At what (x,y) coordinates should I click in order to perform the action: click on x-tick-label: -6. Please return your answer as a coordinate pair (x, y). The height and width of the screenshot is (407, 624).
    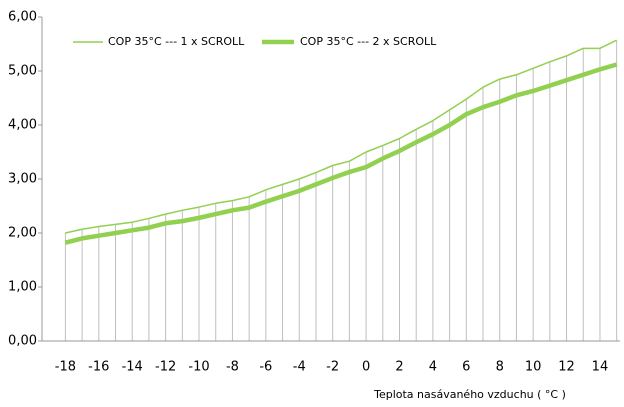
    Looking at the image, I should click on (265, 367).